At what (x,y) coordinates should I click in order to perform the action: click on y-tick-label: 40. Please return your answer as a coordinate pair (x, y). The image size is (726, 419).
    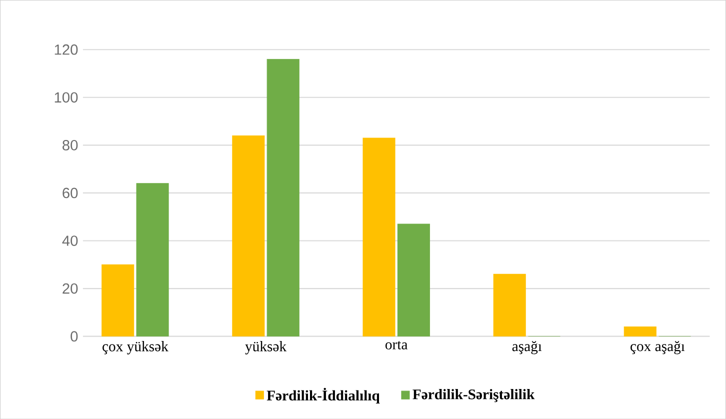
    Looking at the image, I should click on (70, 240).